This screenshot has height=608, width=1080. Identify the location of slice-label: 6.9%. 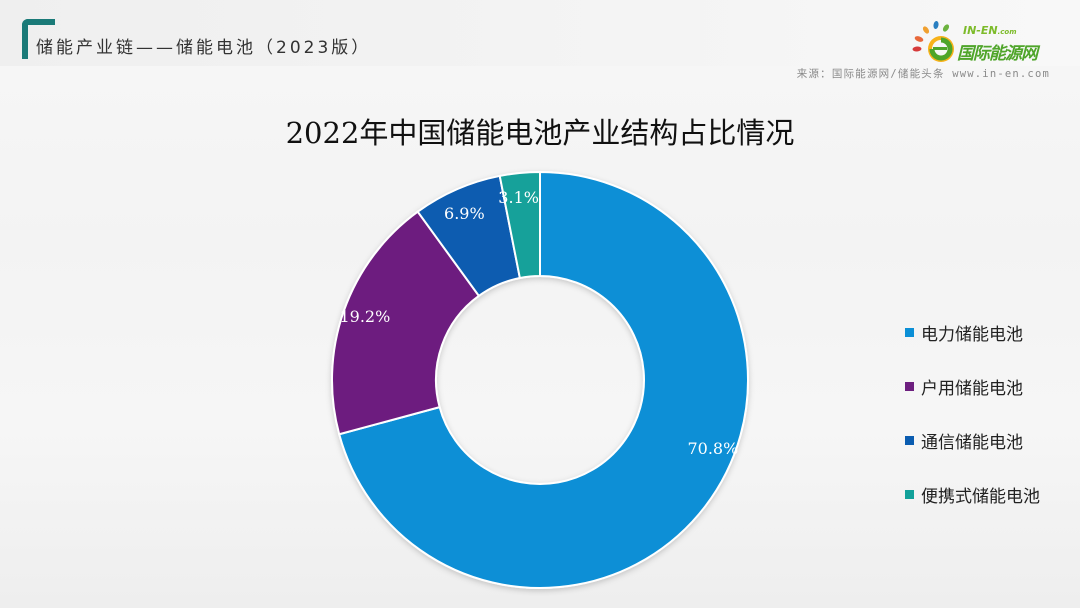
(464, 214).